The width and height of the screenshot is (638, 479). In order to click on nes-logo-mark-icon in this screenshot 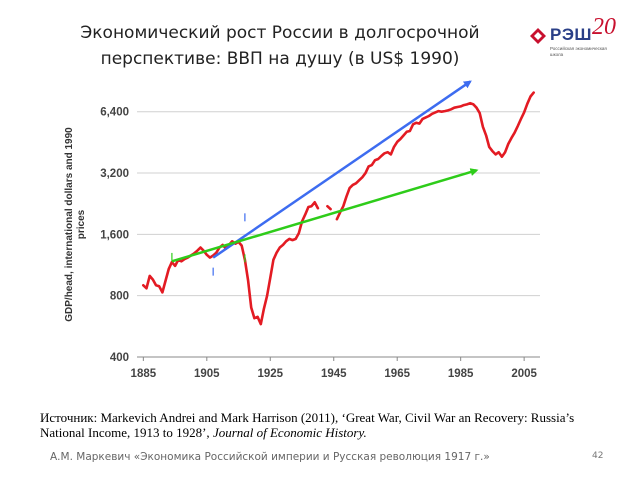, I will do `click(538, 36)`.